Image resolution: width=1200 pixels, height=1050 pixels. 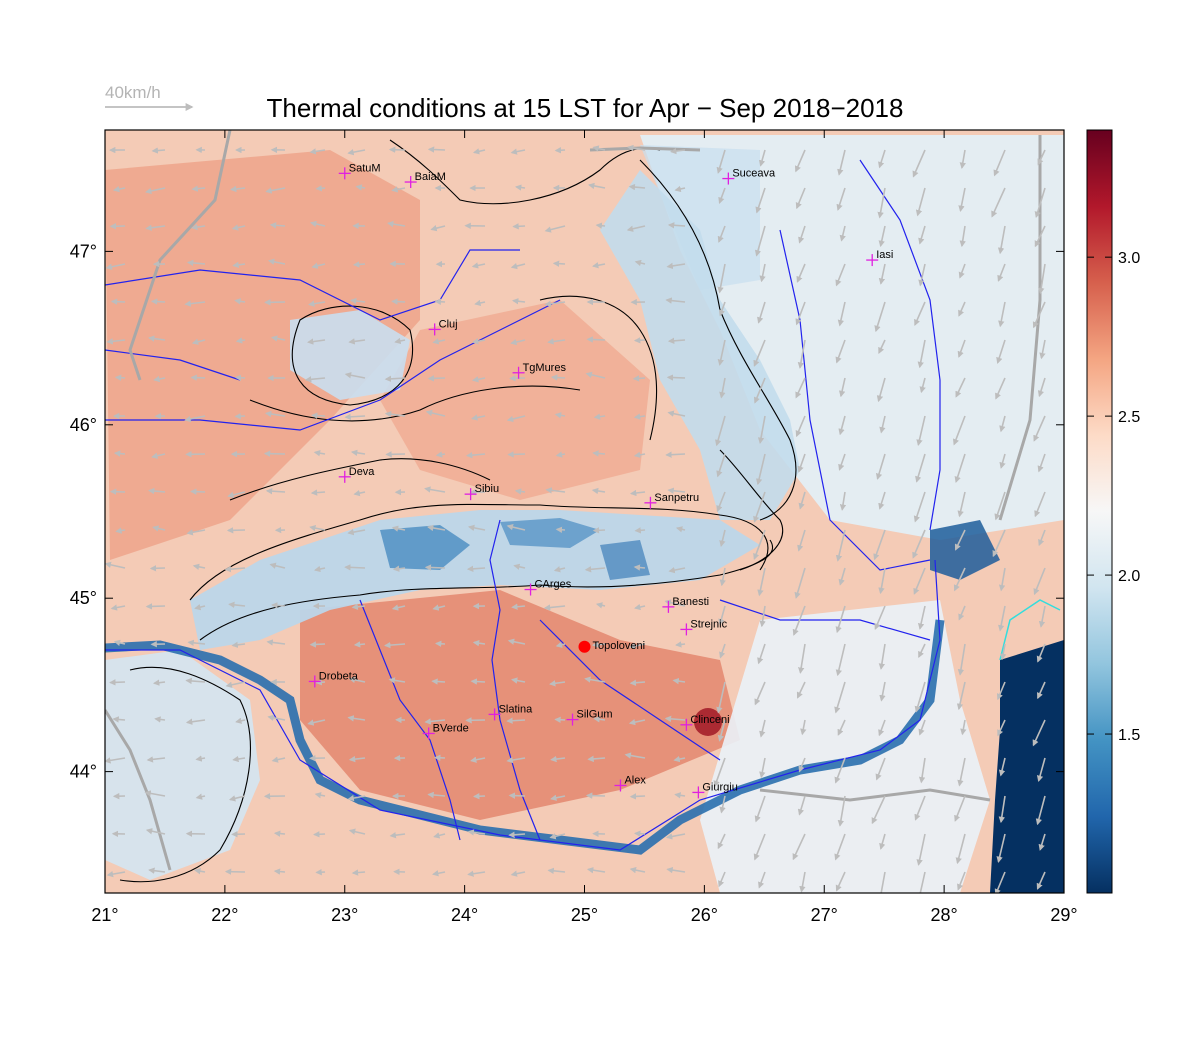 What do you see at coordinates (824, 915) in the screenshot?
I see `lon-tick-label: 27°` at bounding box center [824, 915].